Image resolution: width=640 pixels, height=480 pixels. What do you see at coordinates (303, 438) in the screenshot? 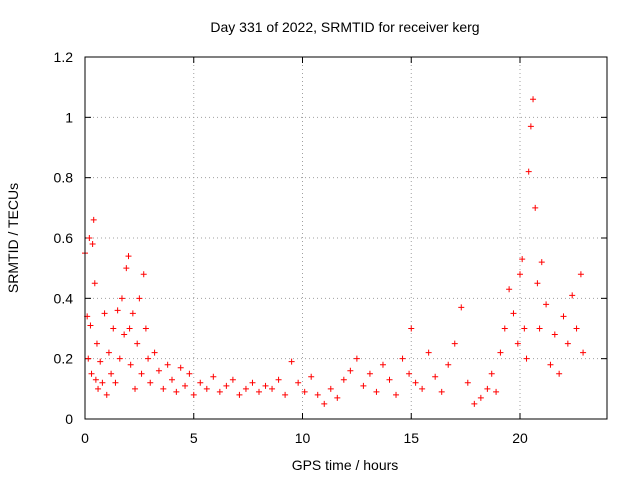
I see `x-tick-label: 10` at bounding box center [303, 438].